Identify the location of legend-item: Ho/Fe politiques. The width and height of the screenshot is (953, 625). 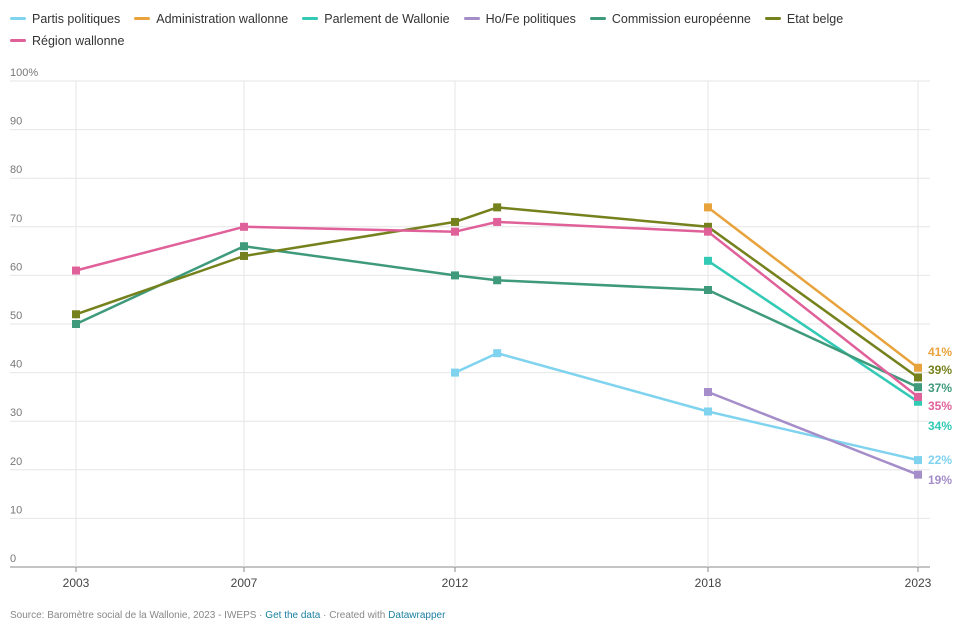
(519, 19).